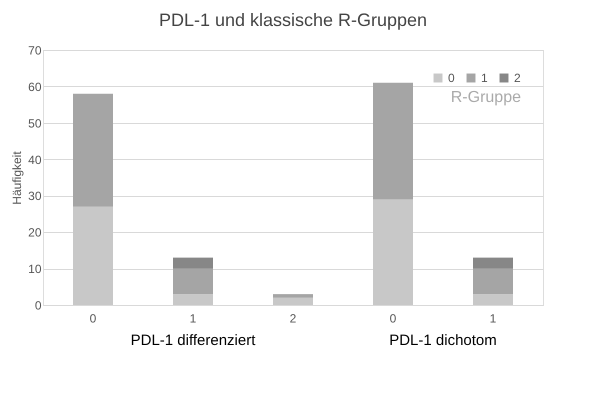  What do you see at coordinates (517, 78) in the screenshot?
I see `legend-label: 2` at bounding box center [517, 78].